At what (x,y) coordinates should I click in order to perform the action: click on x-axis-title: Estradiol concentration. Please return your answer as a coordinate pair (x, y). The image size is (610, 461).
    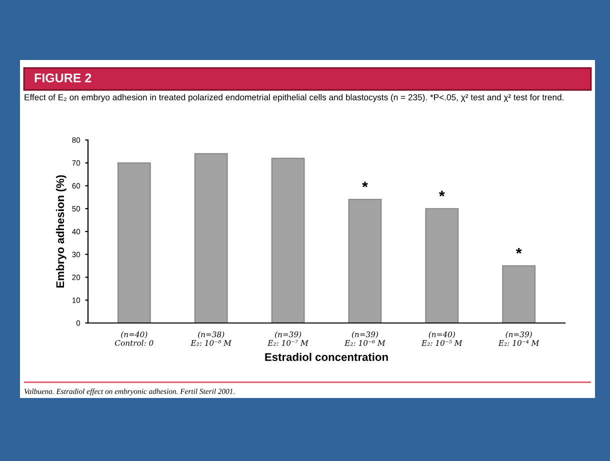
    Looking at the image, I should click on (326, 356).